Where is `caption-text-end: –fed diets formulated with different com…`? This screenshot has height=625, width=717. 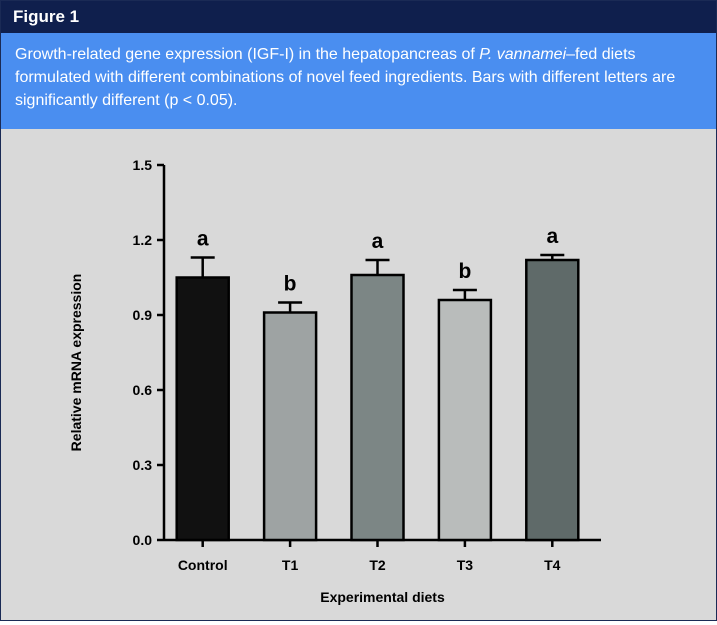
caption-text-end: –fed diets formulated with different com… is located at coordinates (345, 77).